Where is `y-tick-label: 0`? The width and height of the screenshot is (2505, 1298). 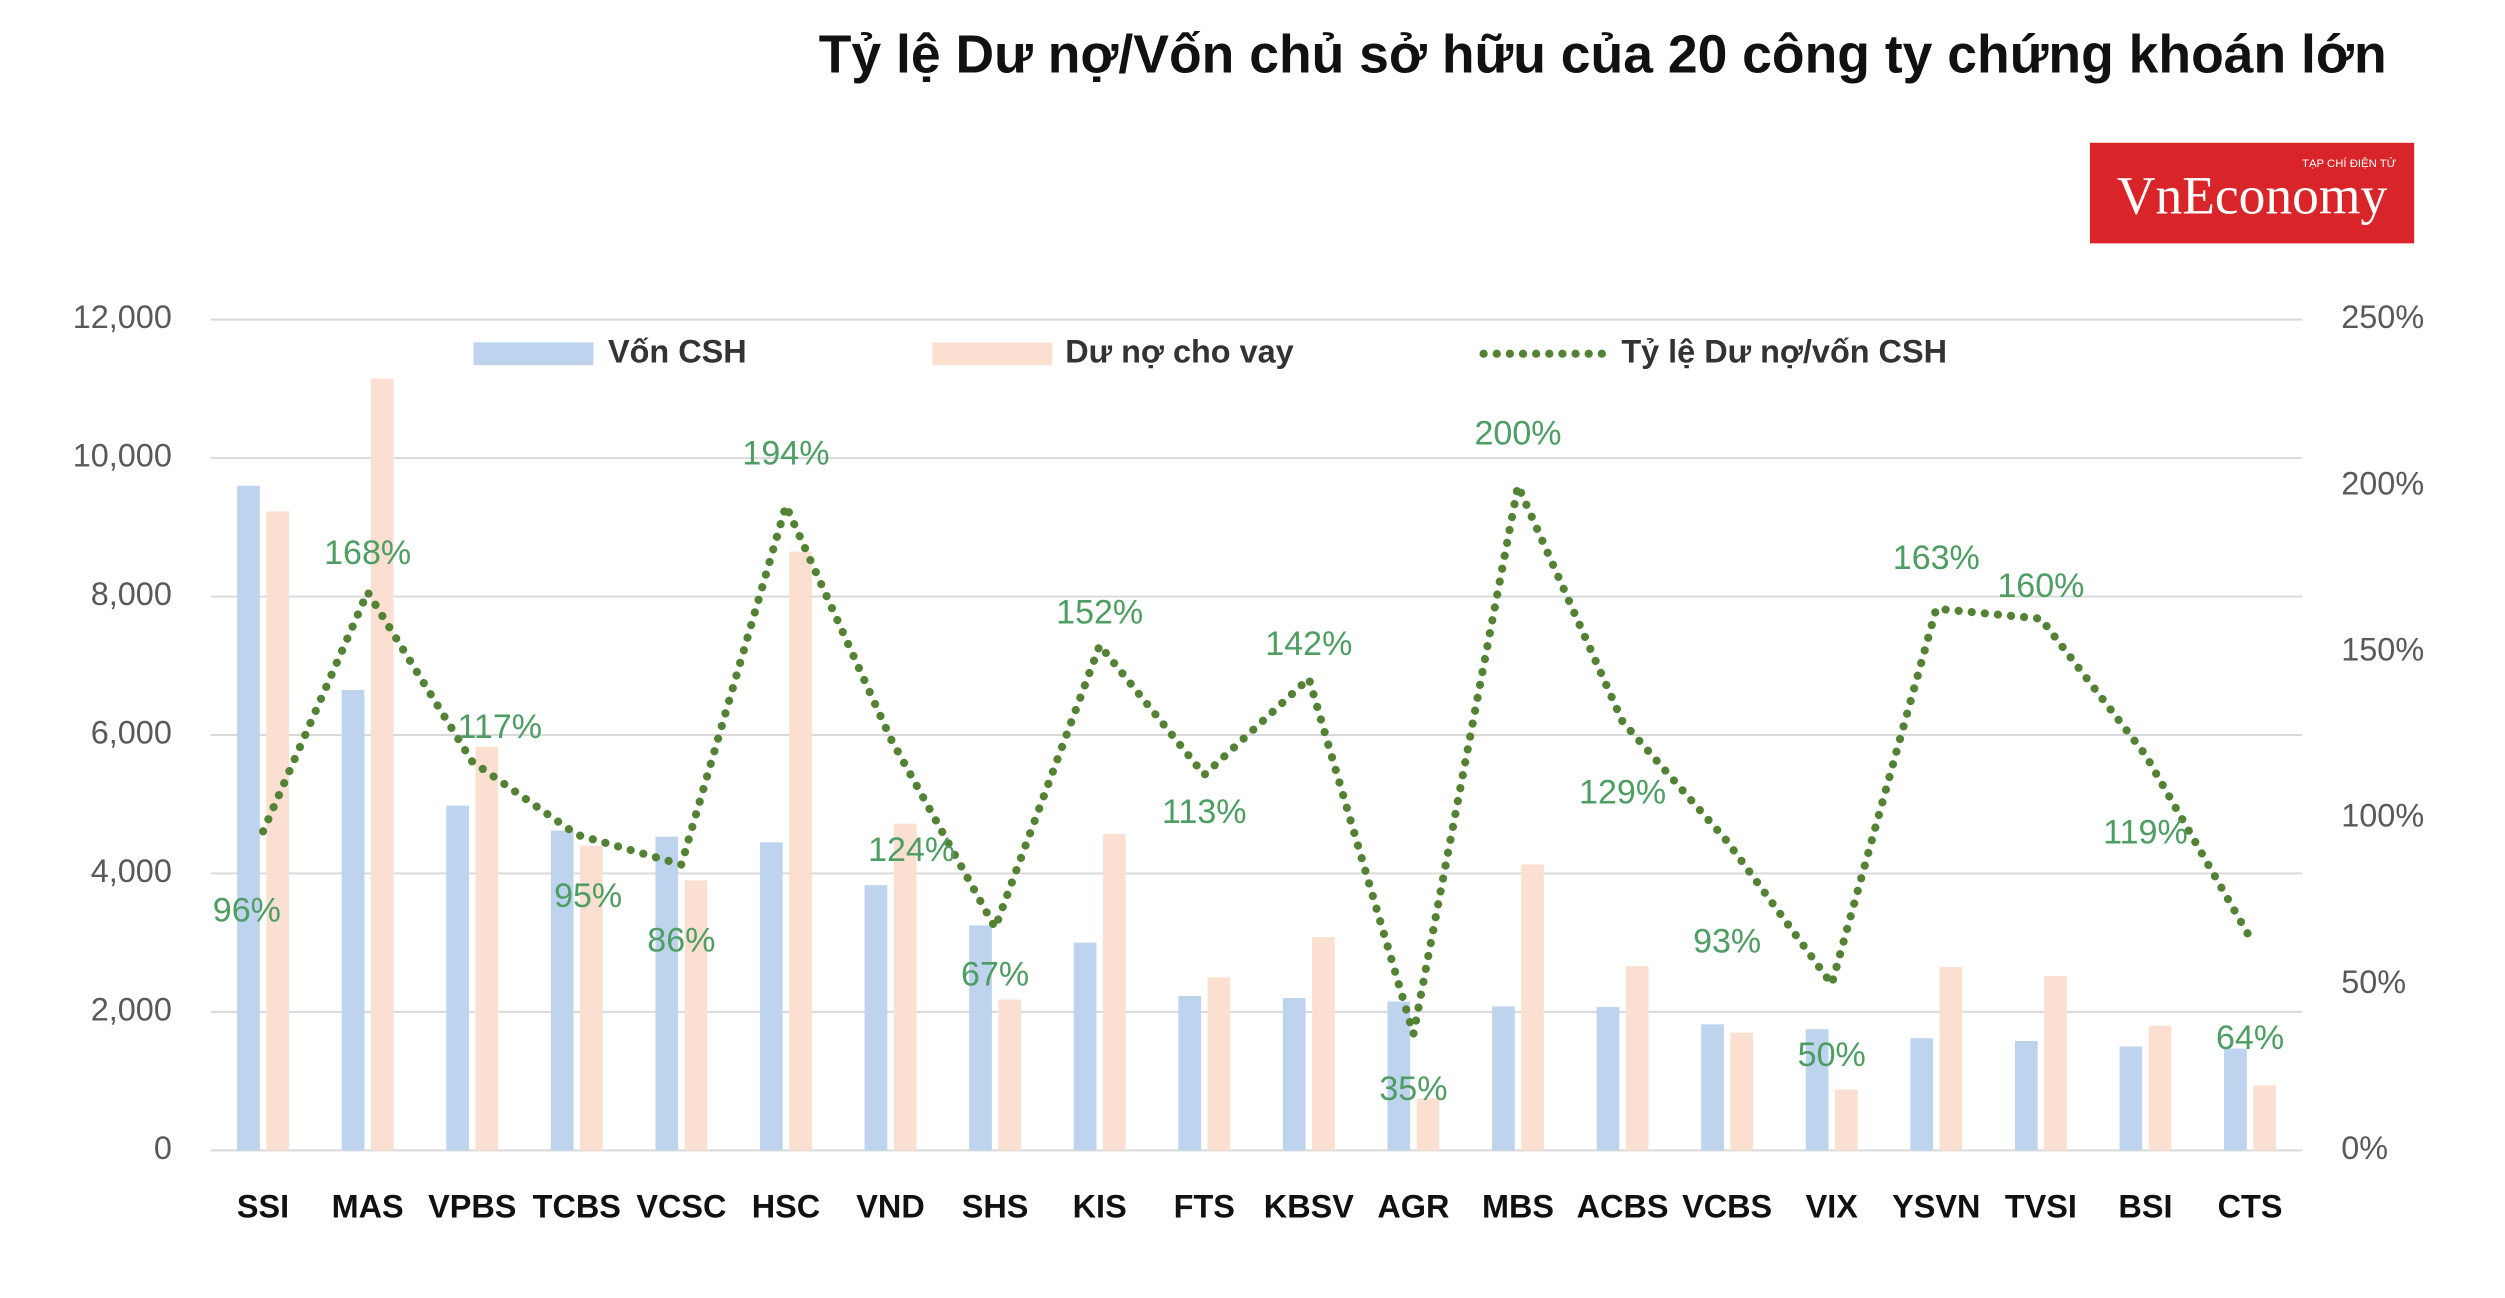 y-tick-label: 0 is located at coordinates (163, 1148).